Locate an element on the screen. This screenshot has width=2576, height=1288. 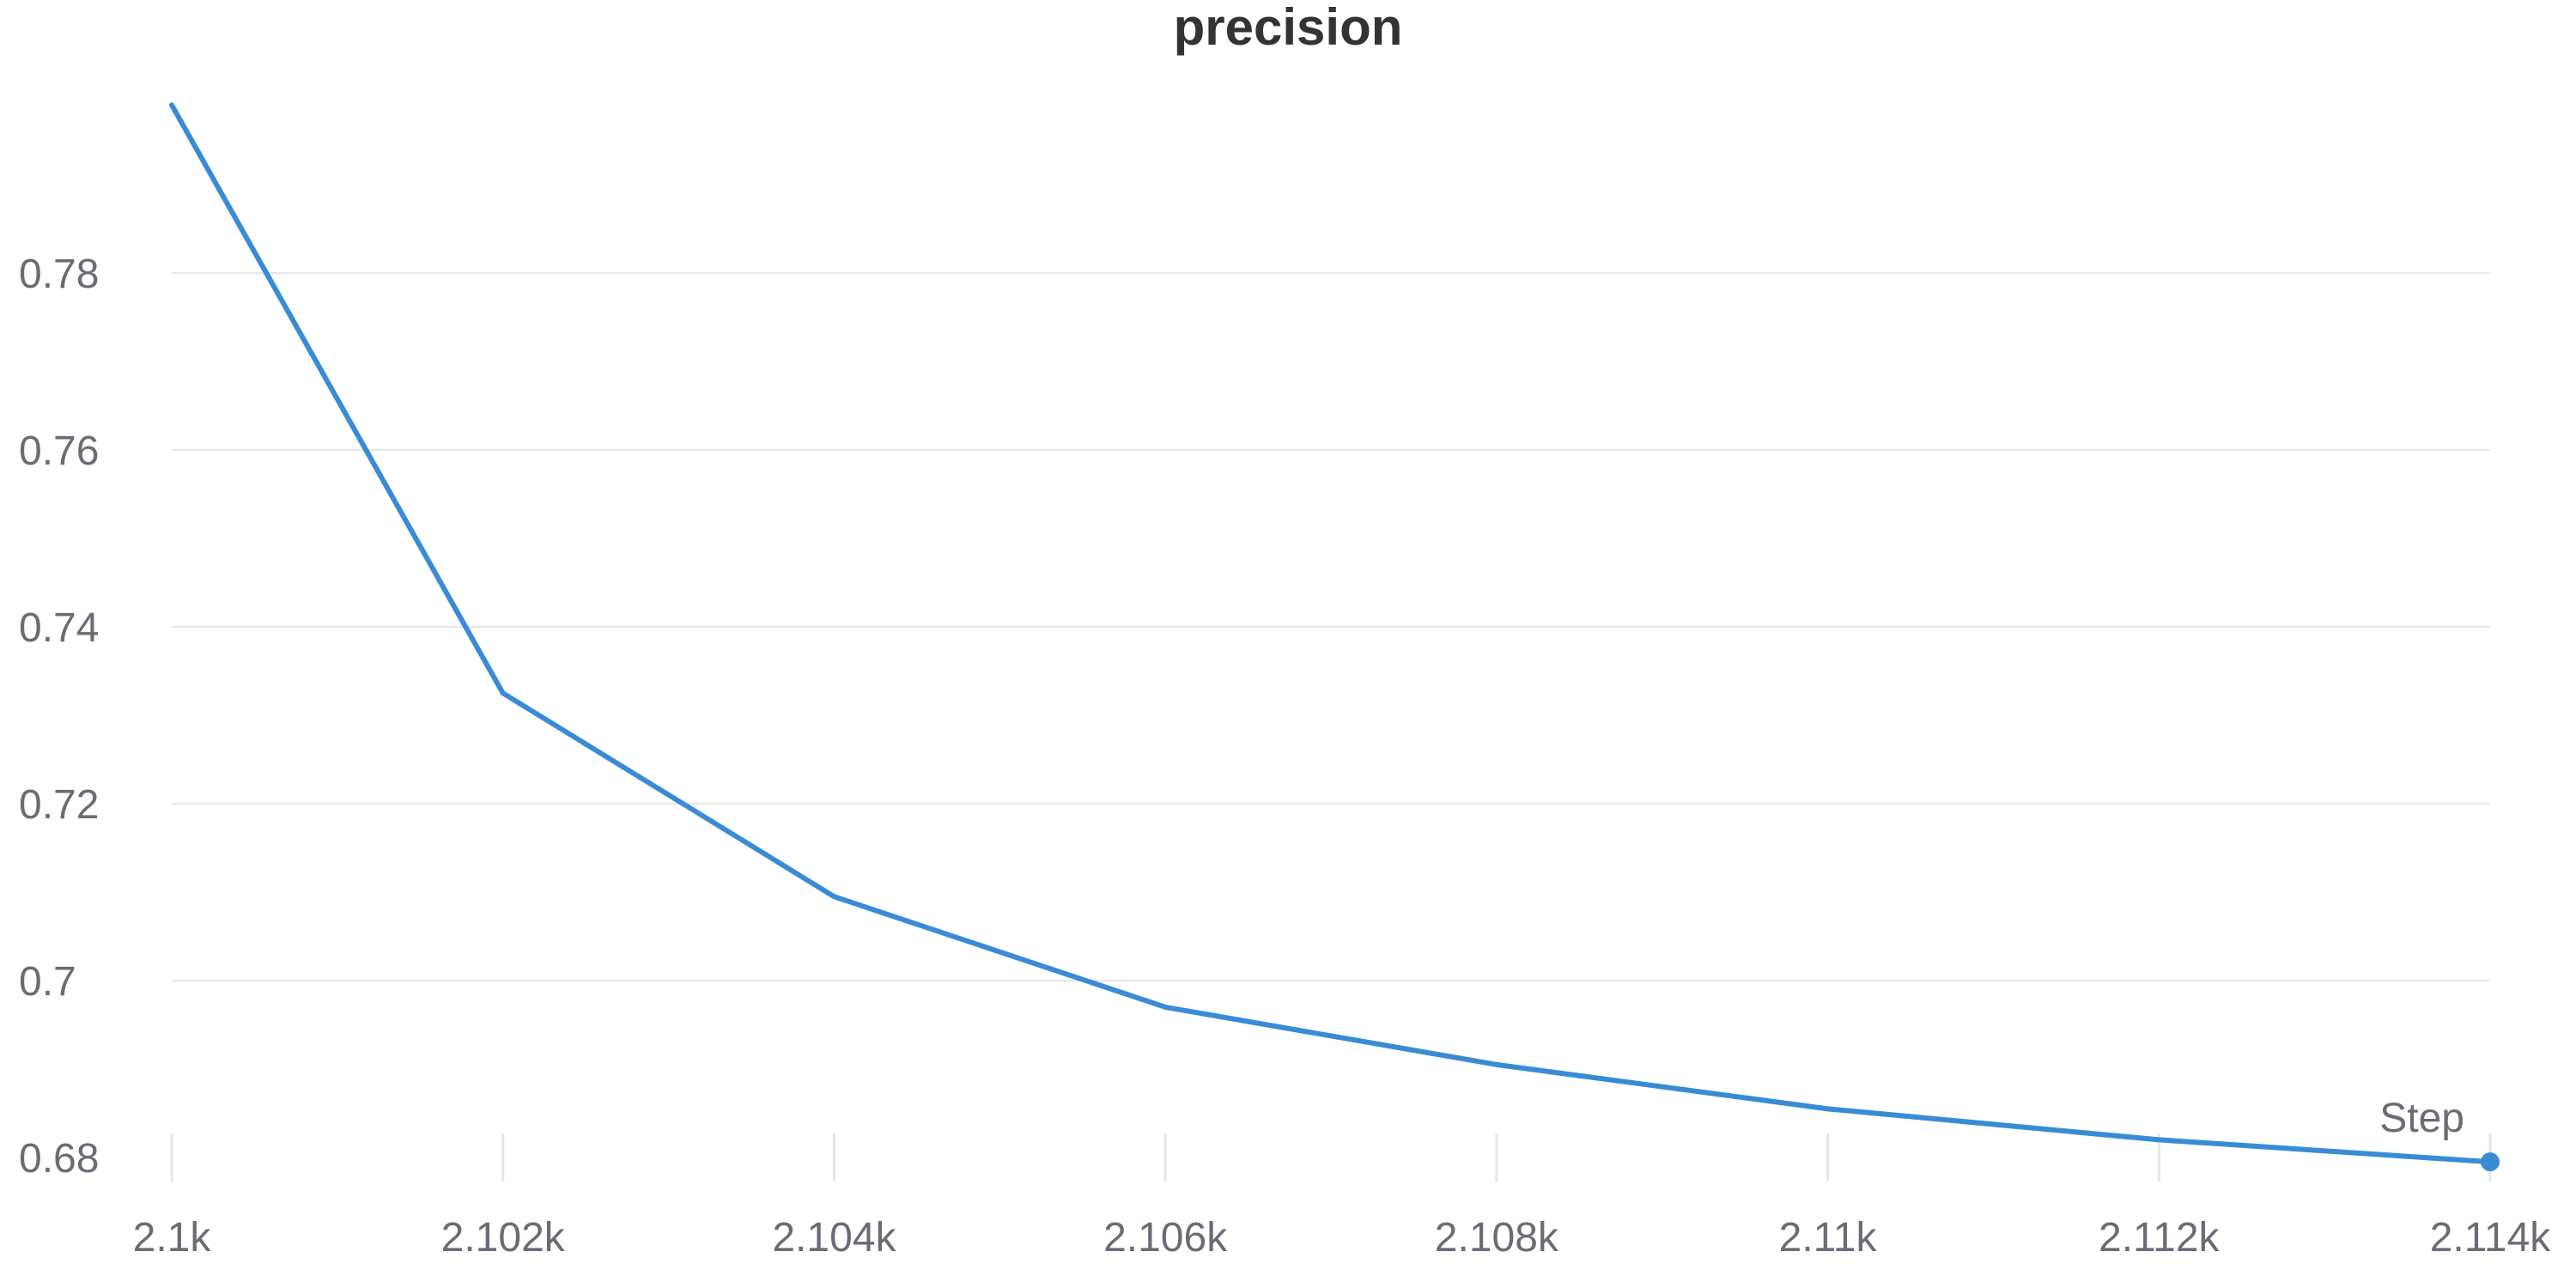
x-tick-label: 2.11k is located at coordinates (1828, 1238).